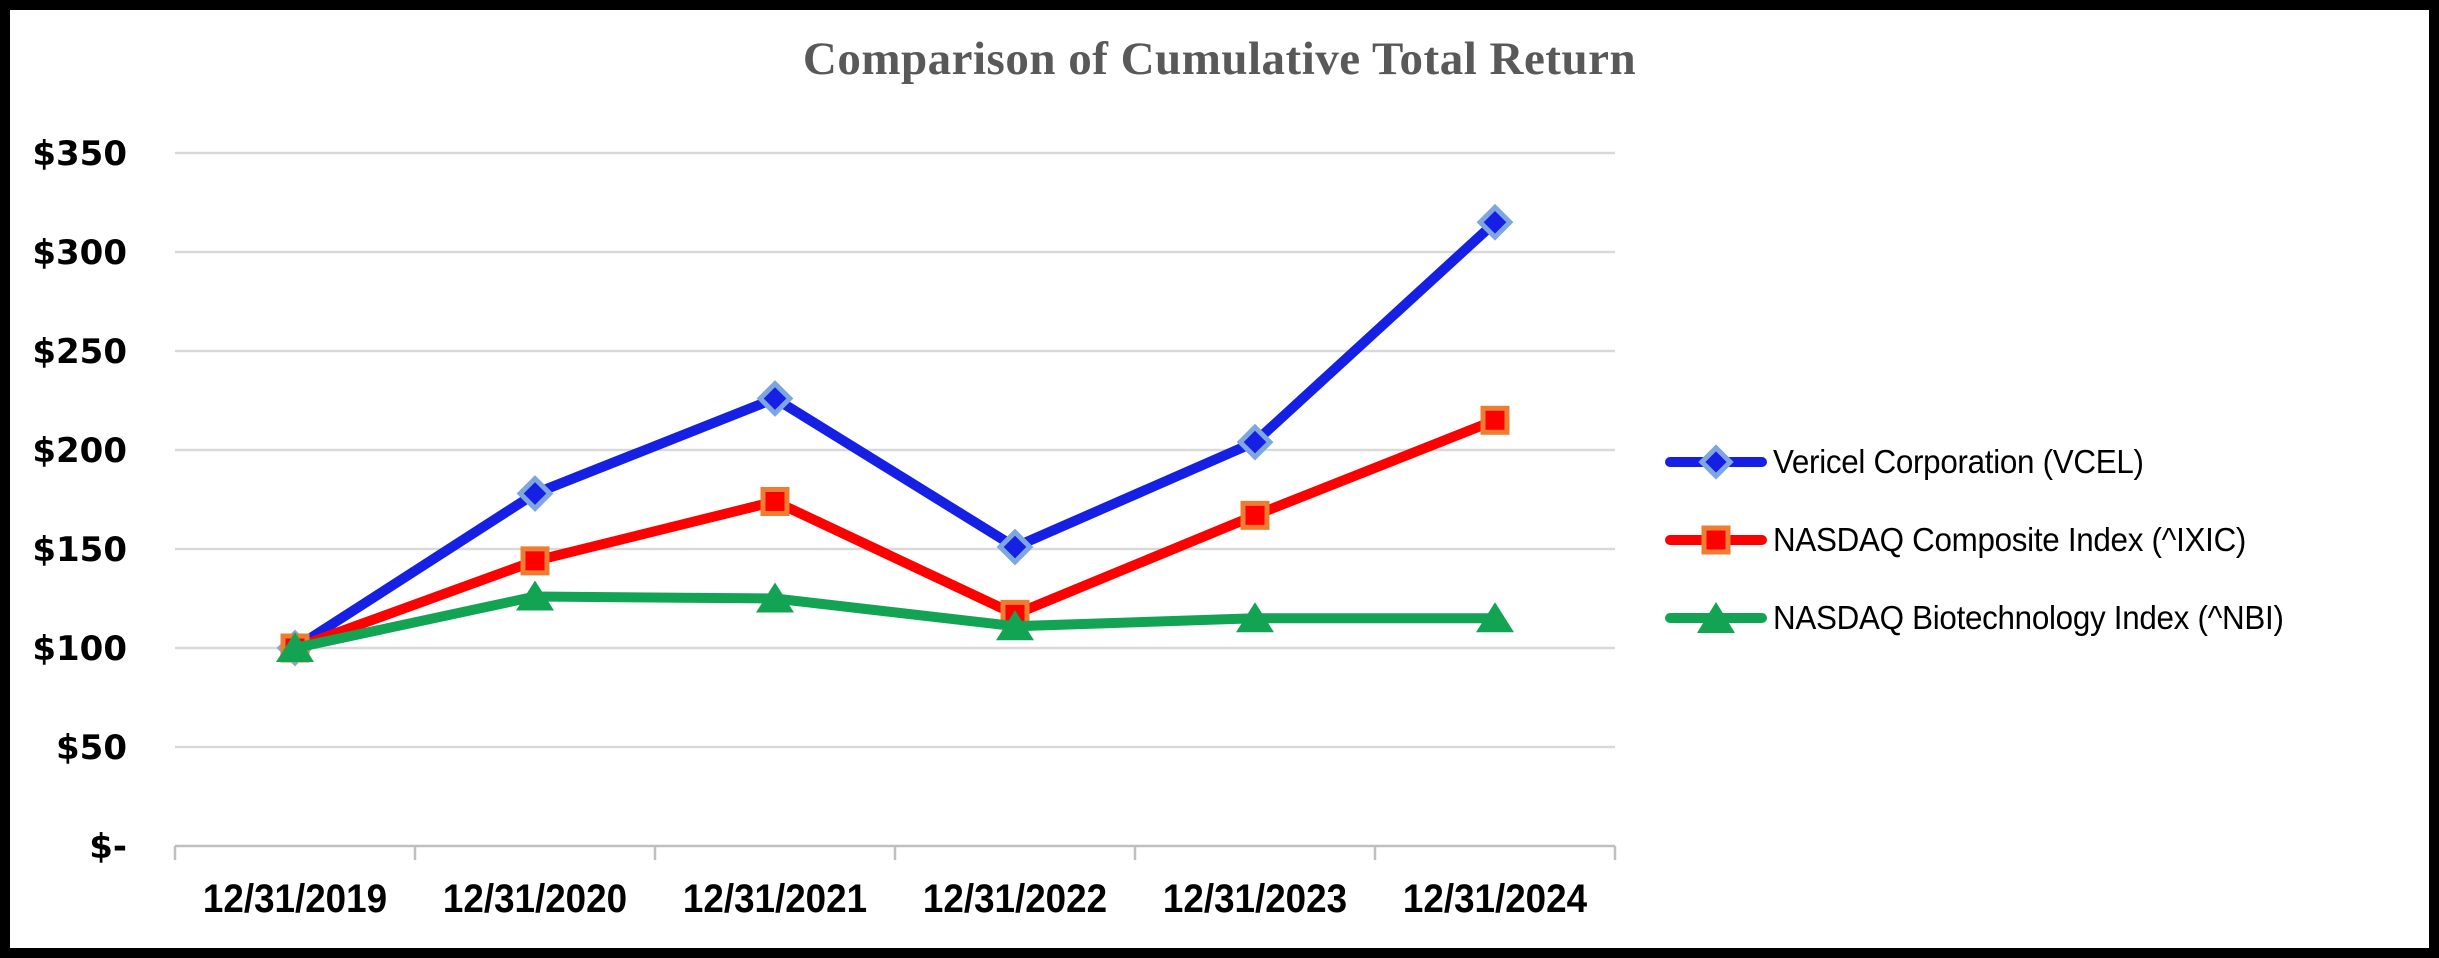 This screenshot has height=958, width=2439. I want to click on legend-label-vcel: Vericel Corporation (VCEL), so click(1958, 461).